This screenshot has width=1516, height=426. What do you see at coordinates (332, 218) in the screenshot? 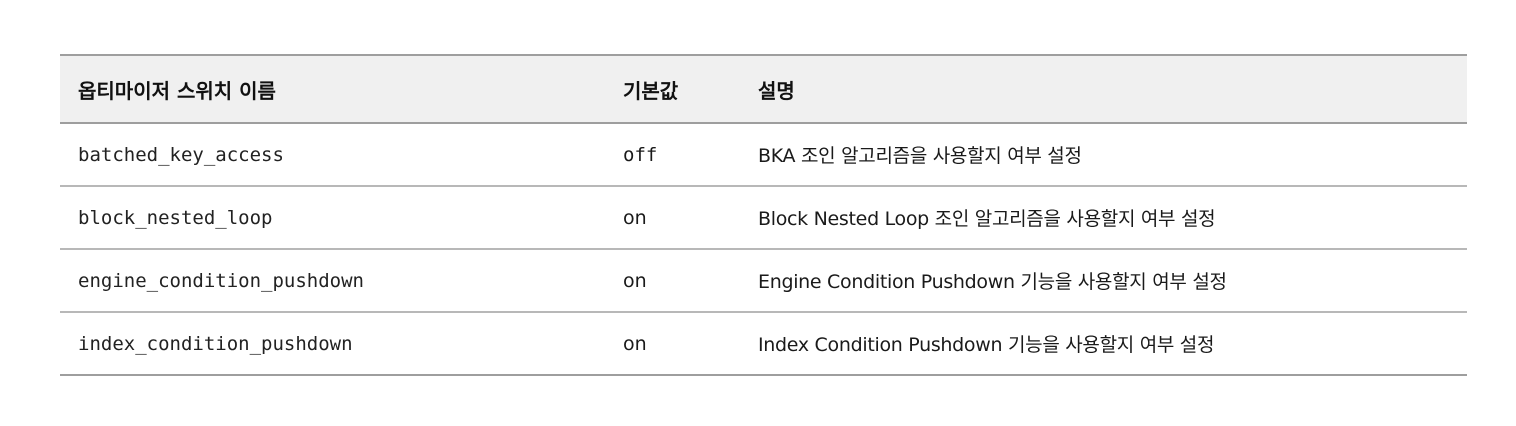
I see `cell-switch-name: block_nested_loop` at bounding box center [332, 218].